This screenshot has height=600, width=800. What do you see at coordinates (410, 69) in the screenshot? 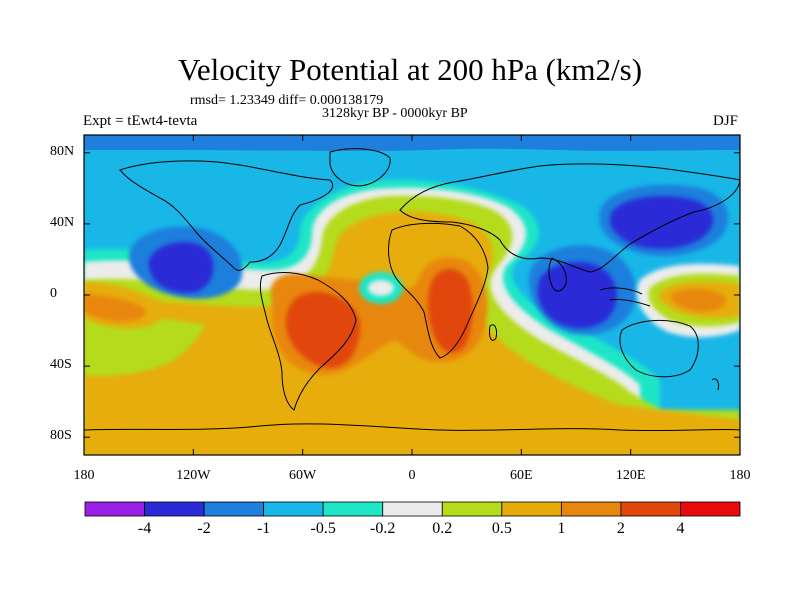
I see `map-title: Velocity Potential at 200 hPa (km2/s)` at bounding box center [410, 69].